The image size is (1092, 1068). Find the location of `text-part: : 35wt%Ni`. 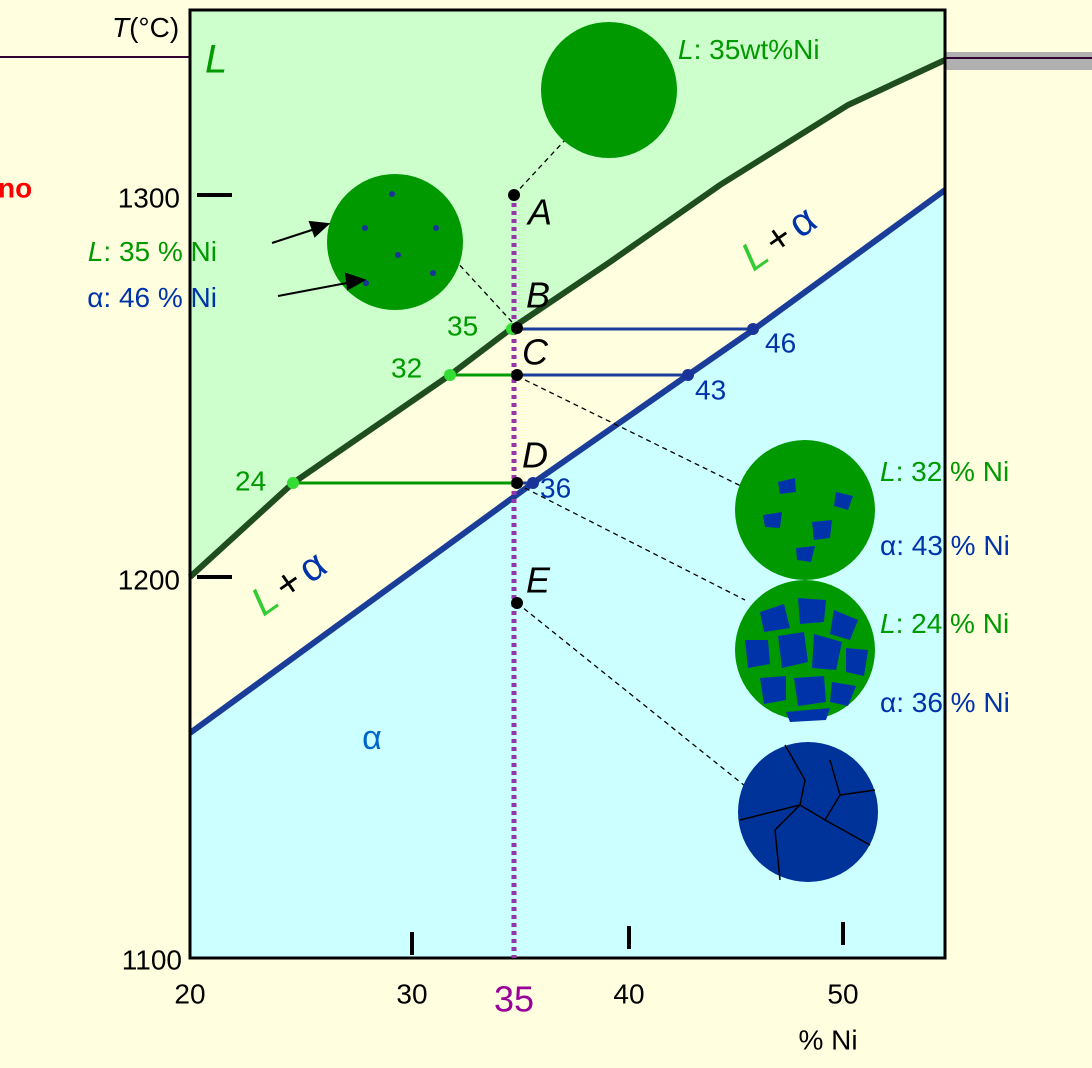

text-part: : 35wt%Ni is located at coordinates (757, 49).